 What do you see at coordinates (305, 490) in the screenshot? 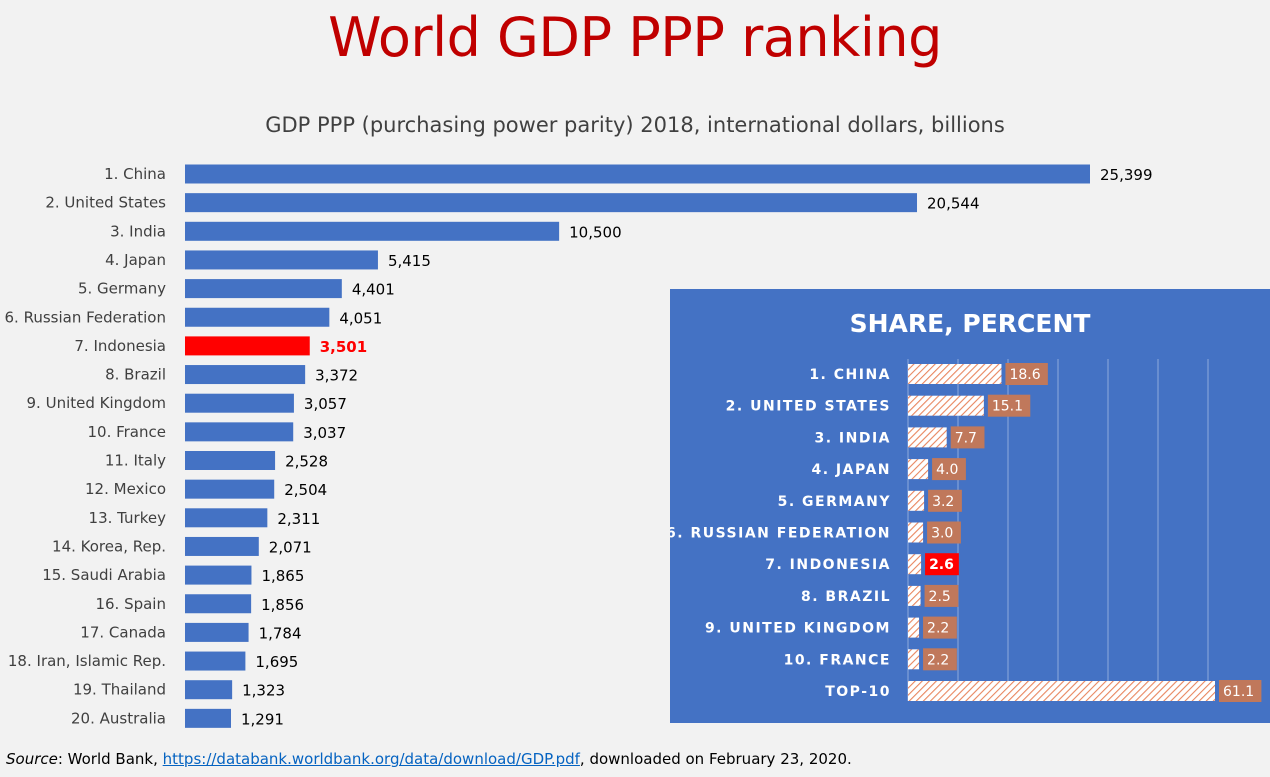
I see `value-label: 2,504` at bounding box center [305, 490].